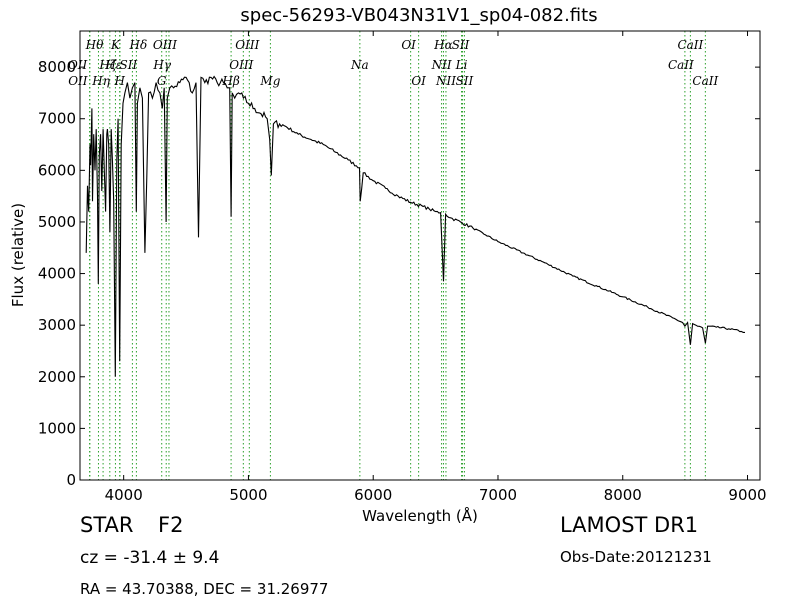  I want to click on spectral-line-label: Hε, so click(113, 65).